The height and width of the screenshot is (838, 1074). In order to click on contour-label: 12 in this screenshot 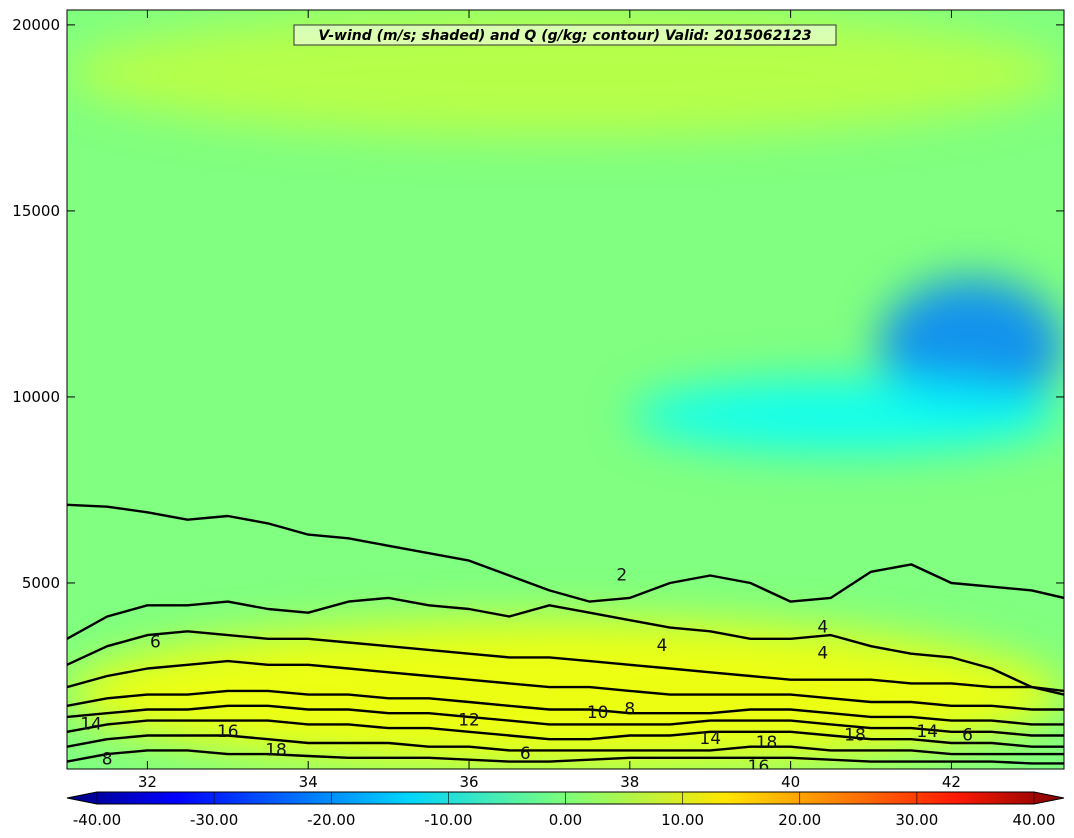, I will do `click(469, 721)`.